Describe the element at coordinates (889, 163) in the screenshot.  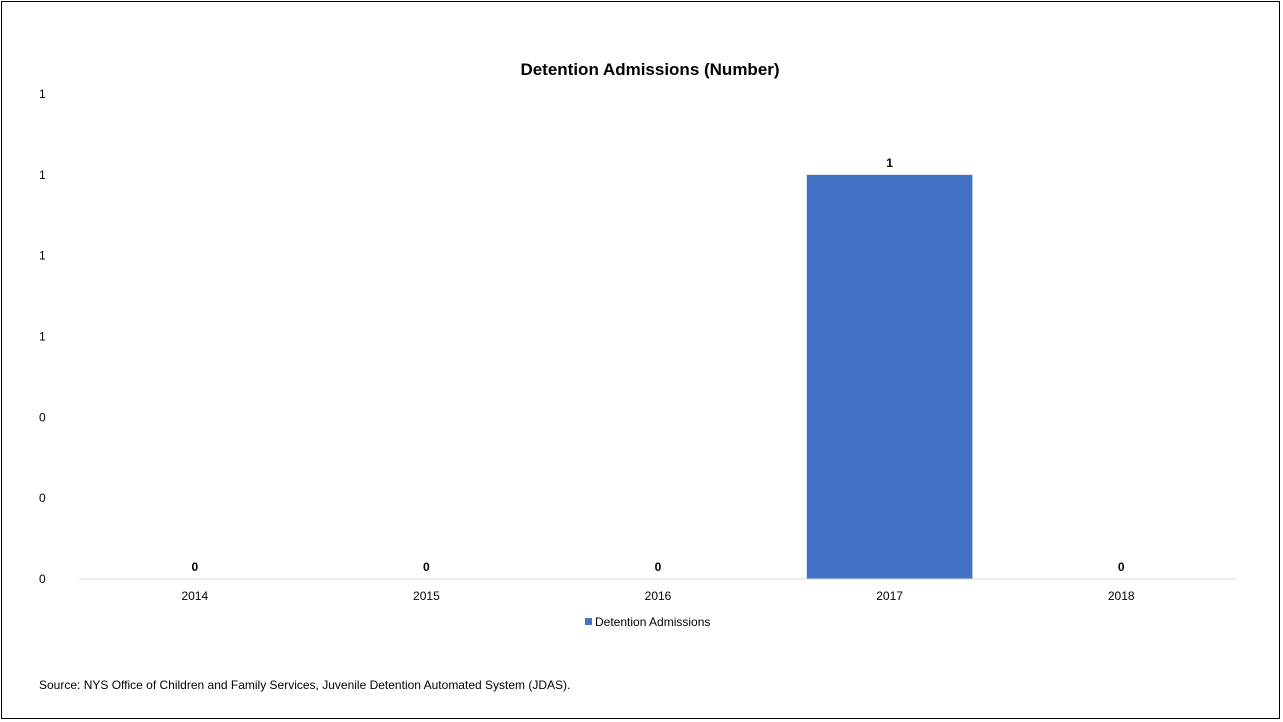
I see `data-label-2017: 1` at that location.